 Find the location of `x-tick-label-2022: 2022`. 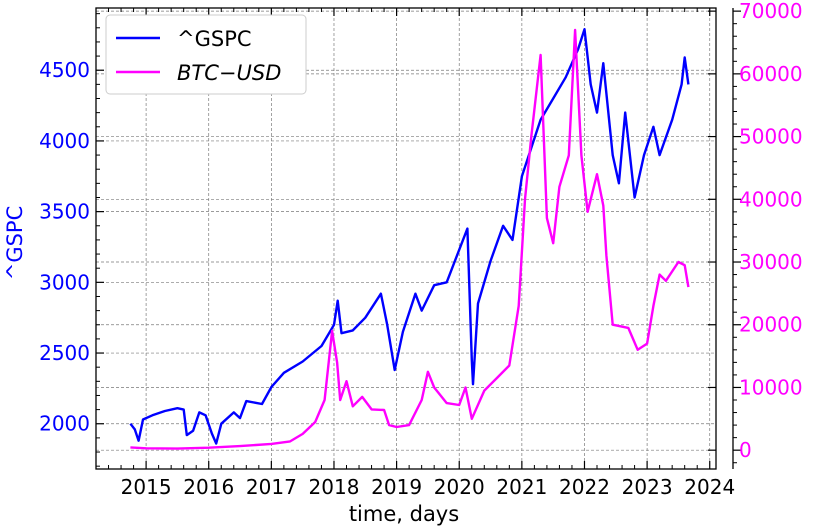

x-tick-label-2022: 2022 is located at coordinates (584, 487).